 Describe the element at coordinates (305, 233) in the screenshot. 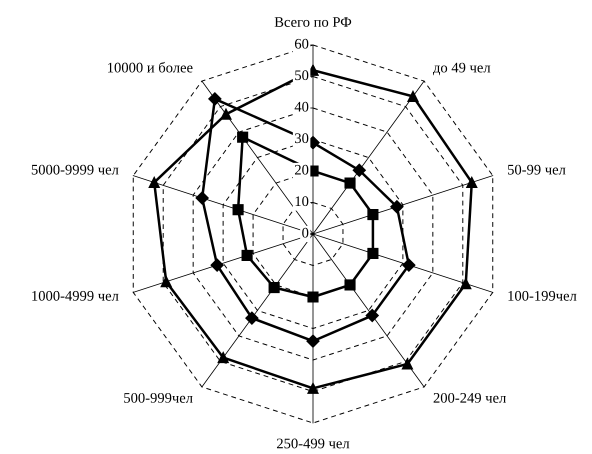

I see `y-tick-label: 0` at that location.